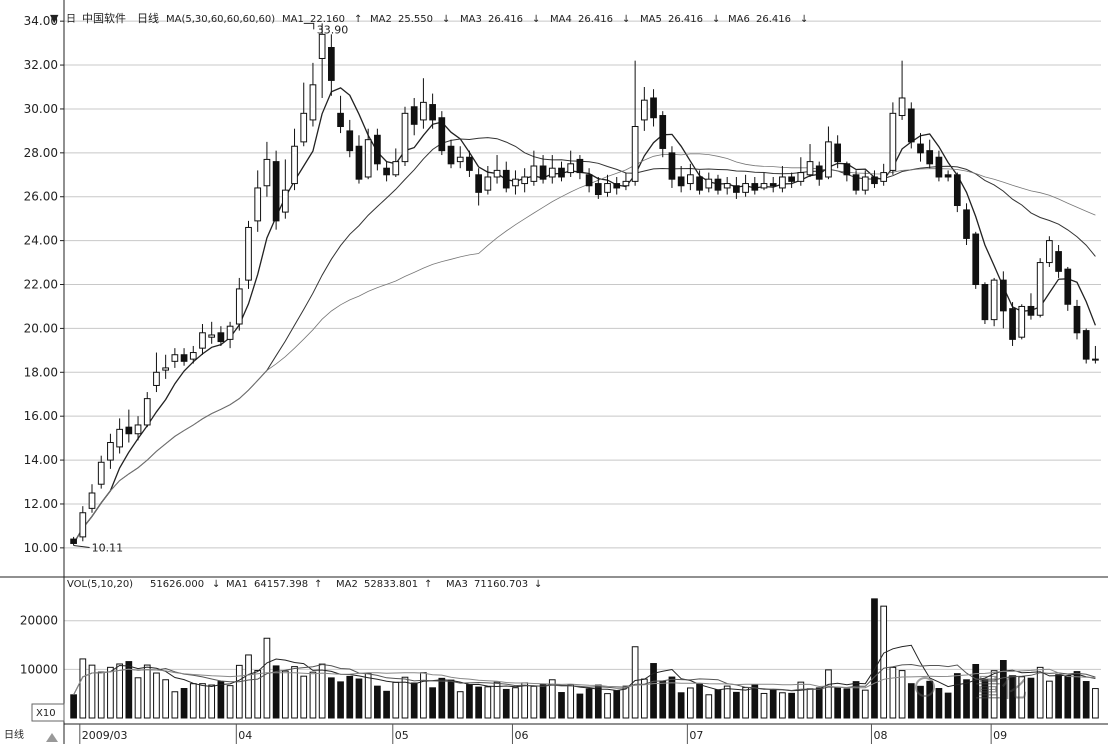  What do you see at coordinates (41, 285) in the screenshot?
I see `price-tick-label: 22.00` at bounding box center [41, 285].